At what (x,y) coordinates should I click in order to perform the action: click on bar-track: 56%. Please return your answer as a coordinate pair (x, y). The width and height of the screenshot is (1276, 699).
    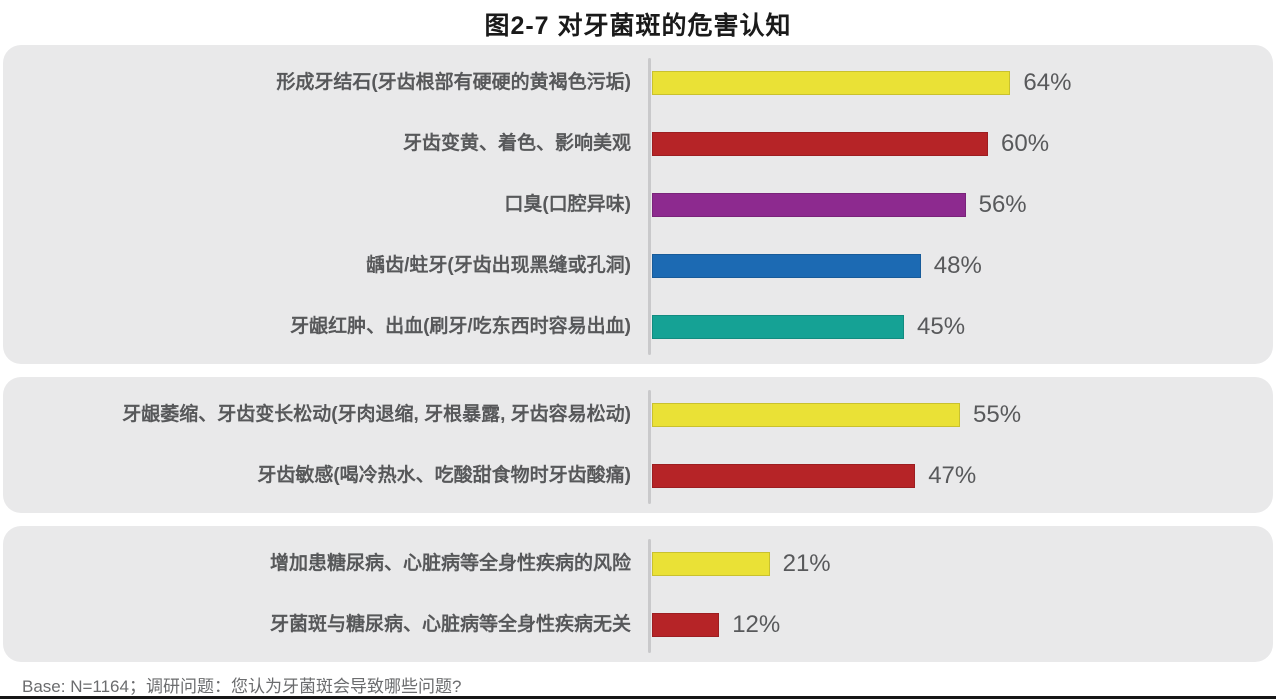
    Looking at the image, I should click on (952, 205).